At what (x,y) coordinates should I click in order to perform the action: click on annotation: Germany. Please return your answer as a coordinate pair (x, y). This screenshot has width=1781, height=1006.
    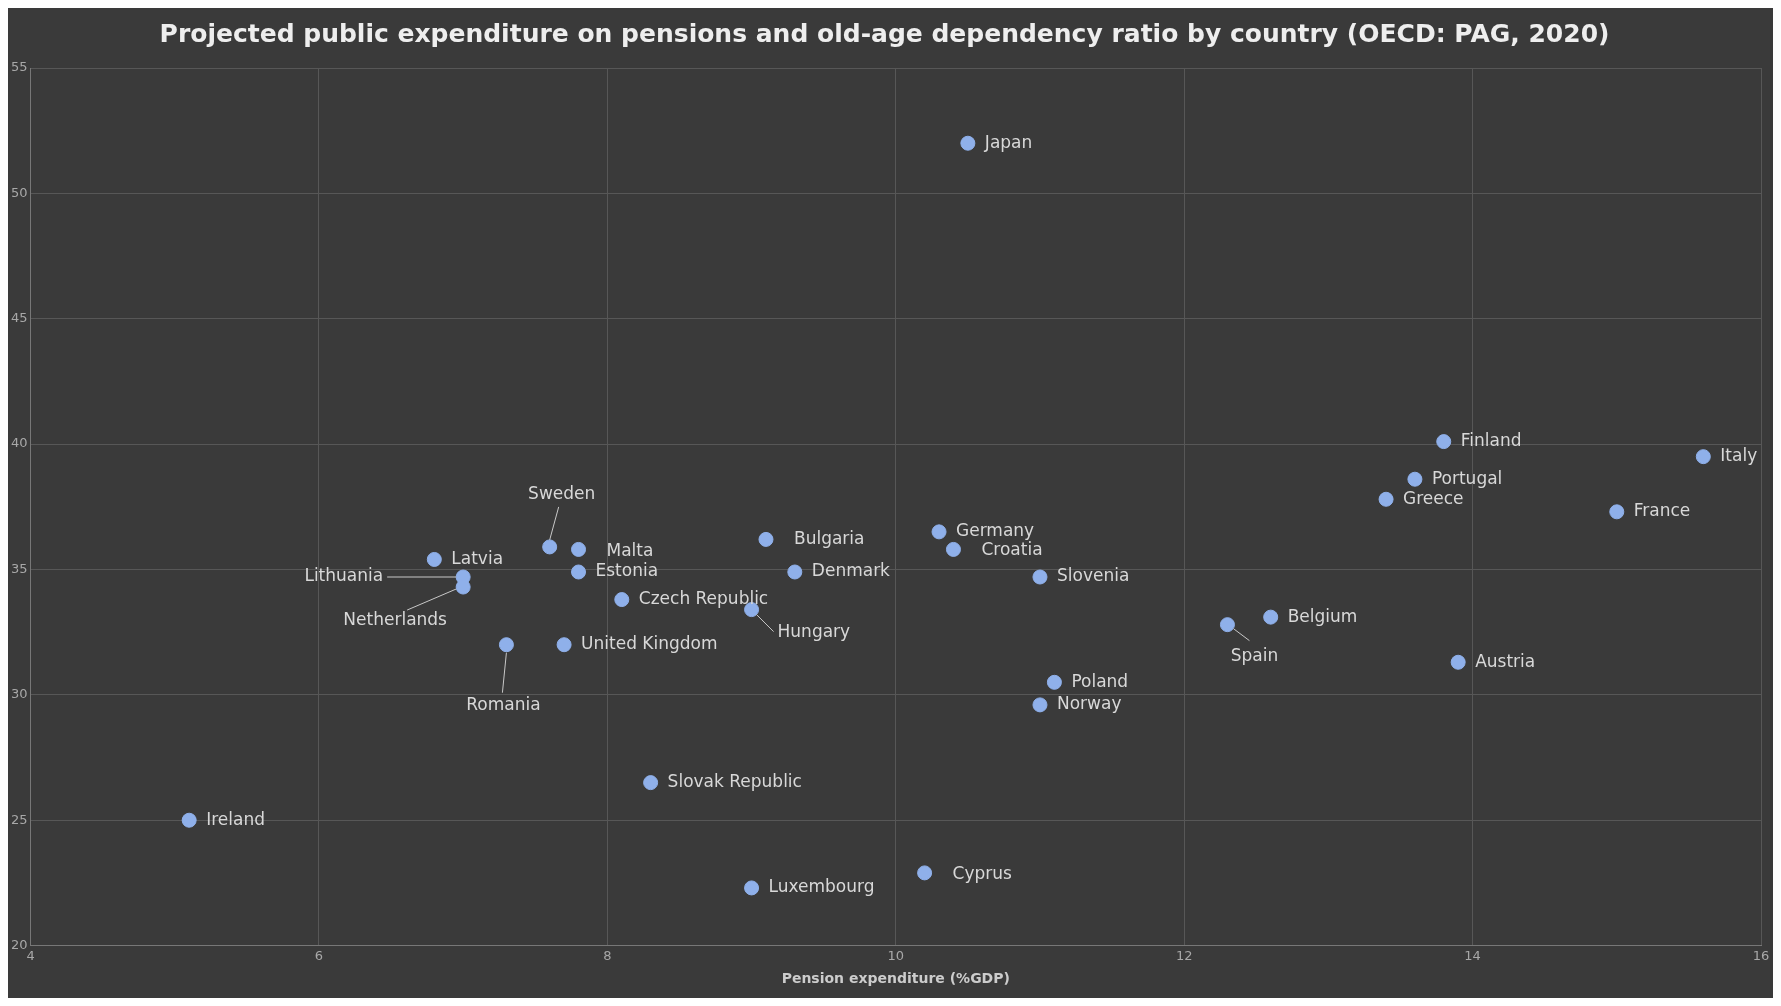
    Looking at the image, I should click on (995, 530).